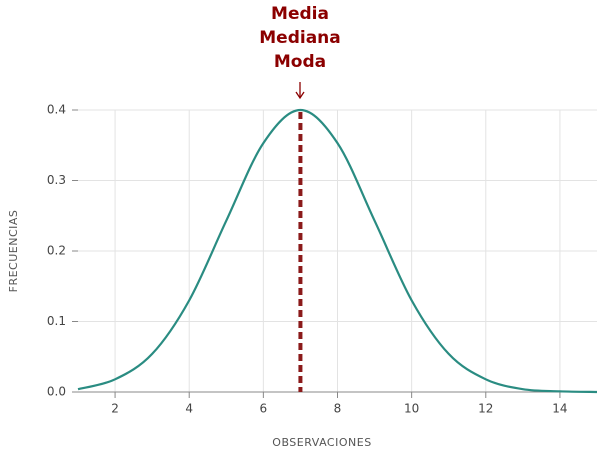  Describe the element at coordinates (264, 409) in the screenshot. I see `x-tick-label: 6` at that location.